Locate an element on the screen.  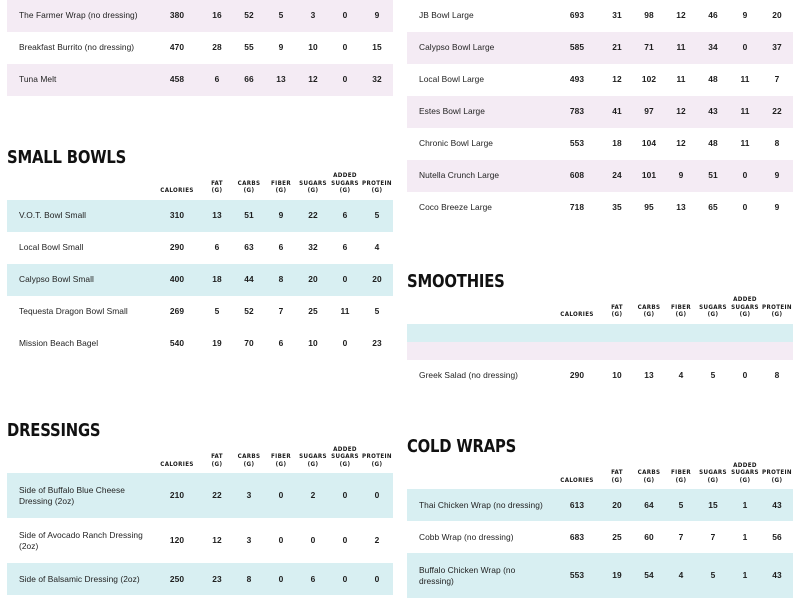
section-title: SMOOTHIES is located at coordinates (456, 281).